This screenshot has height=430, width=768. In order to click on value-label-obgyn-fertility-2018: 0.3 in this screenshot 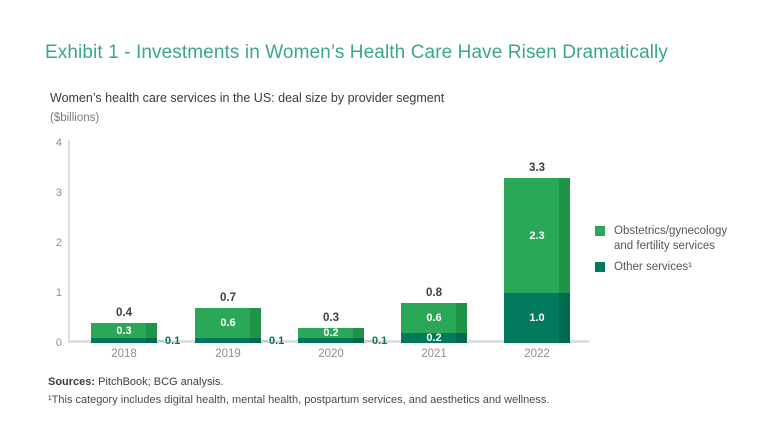, I will do `click(124, 330)`.